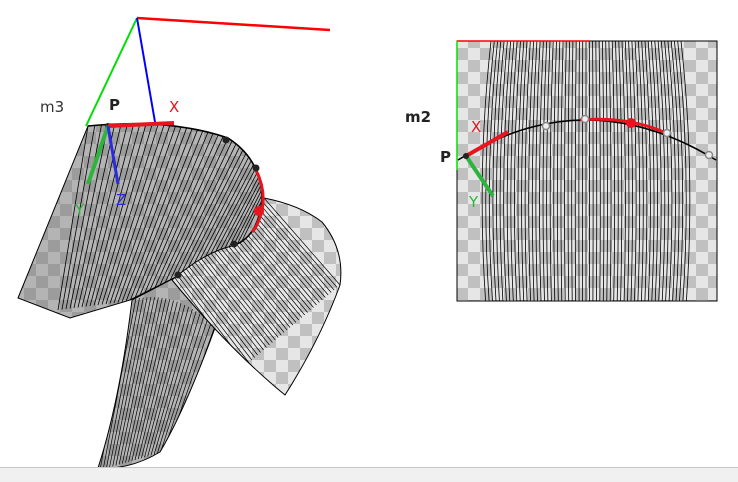  What do you see at coordinates (418, 117) in the screenshot?
I see `label-m2: m2` at bounding box center [418, 117].